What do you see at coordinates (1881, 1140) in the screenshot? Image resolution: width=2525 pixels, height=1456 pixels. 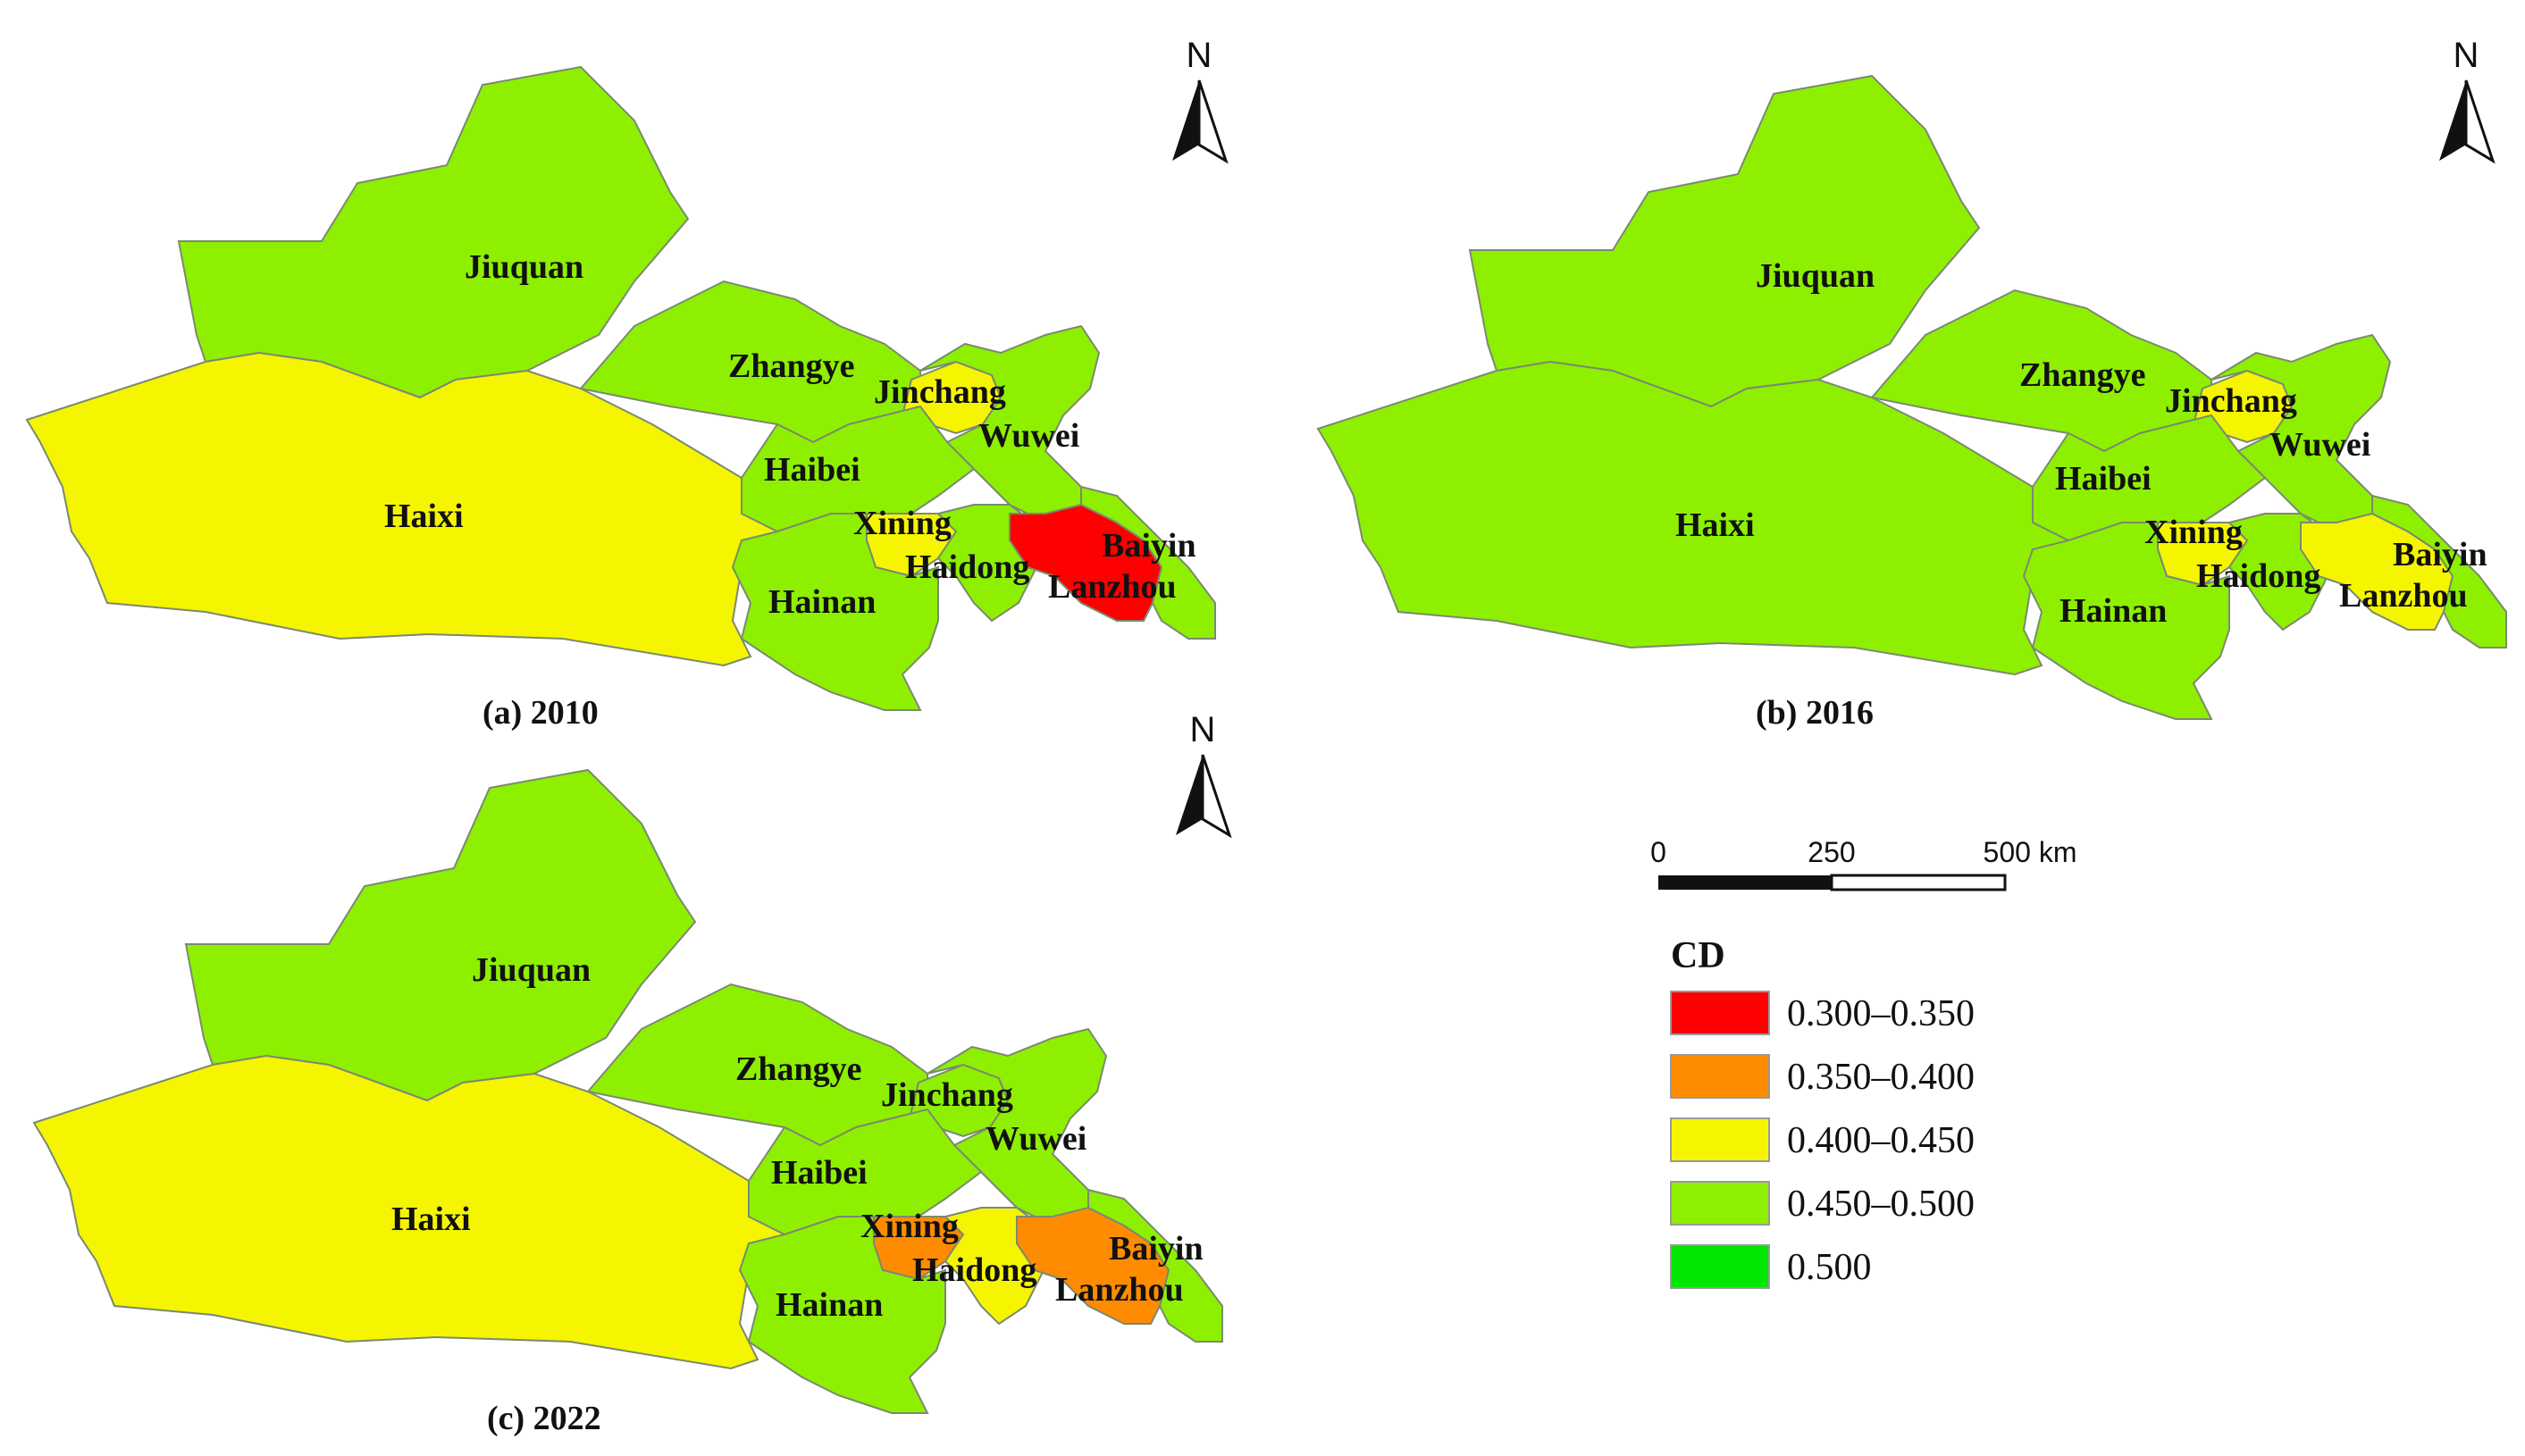 I see `legend-label: 0.400–0.450` at bounding box center [1881, 1140].